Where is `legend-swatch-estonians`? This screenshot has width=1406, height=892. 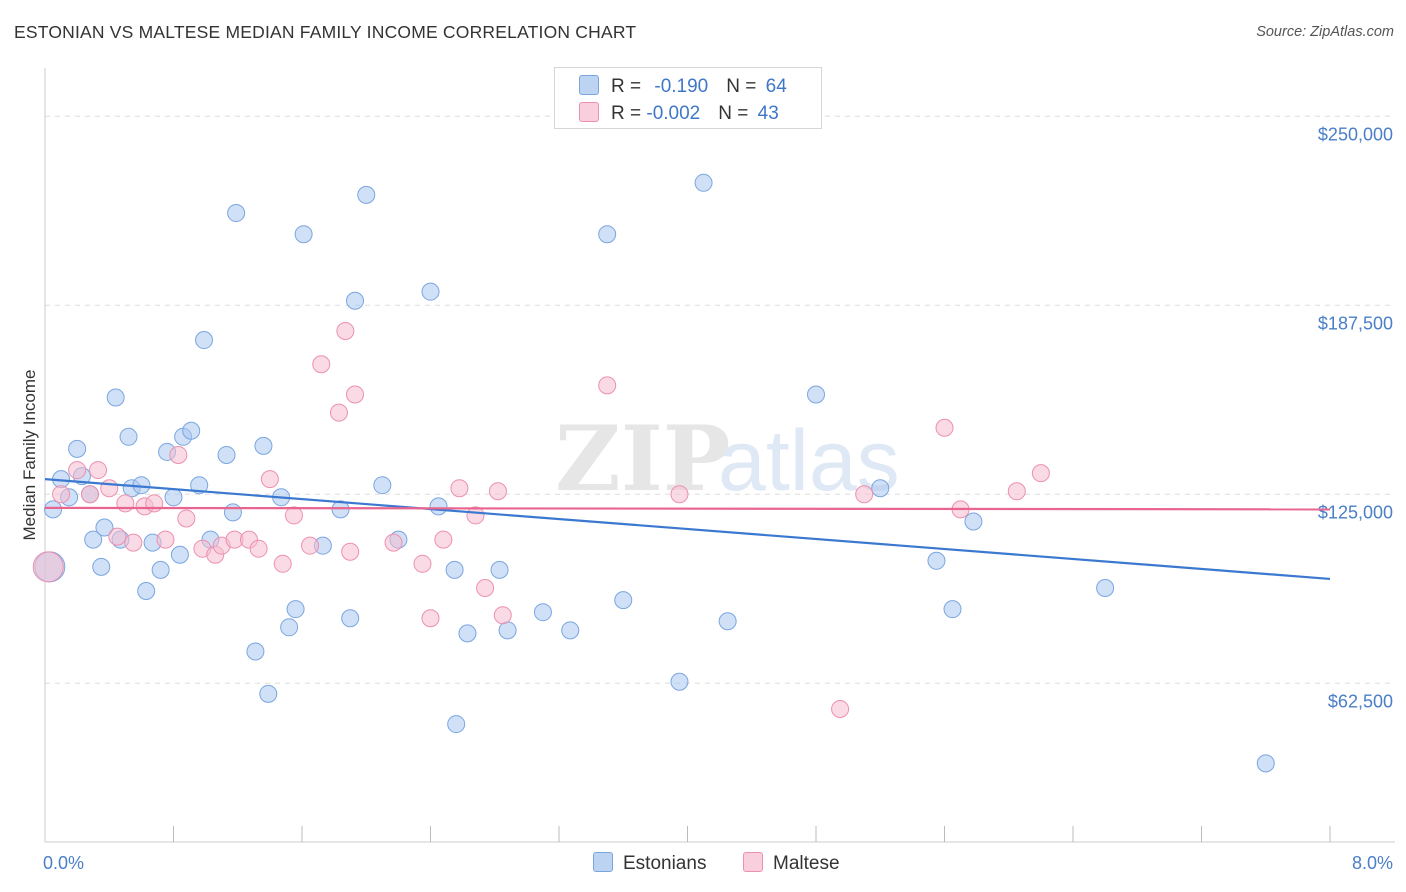 legend-swatch-estonians is located at coordinates (589, 85).